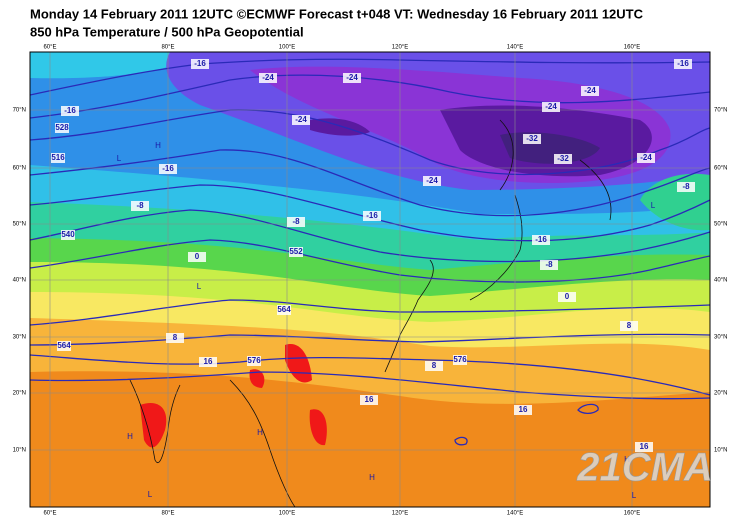 This screenshot has width=739, height=525. What do you see at coordinates (19, 225) in the screenshot?
I see `latitude-label: 50°N` at bounding box center [19, 225].